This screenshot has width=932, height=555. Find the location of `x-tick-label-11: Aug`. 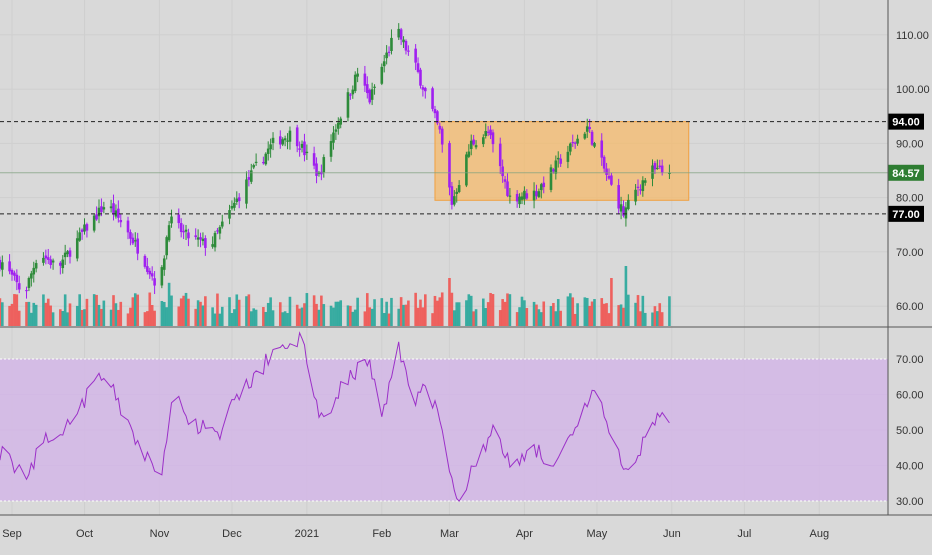

x-tick-label-11: Aug is located at coordinates (819, 534).